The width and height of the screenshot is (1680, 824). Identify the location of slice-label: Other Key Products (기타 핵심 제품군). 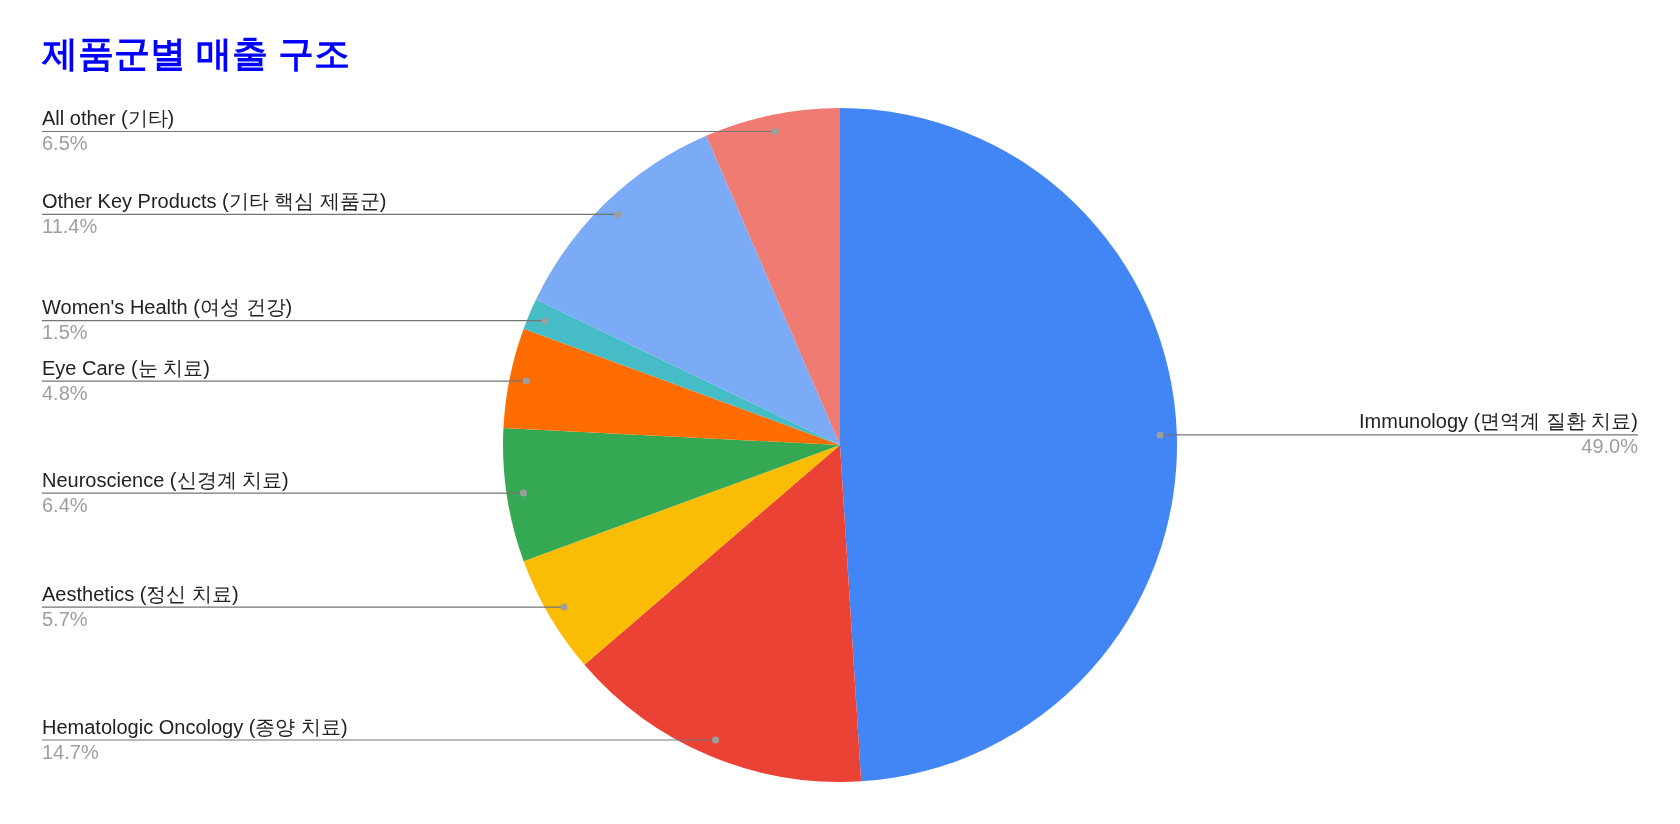
(214, 200).